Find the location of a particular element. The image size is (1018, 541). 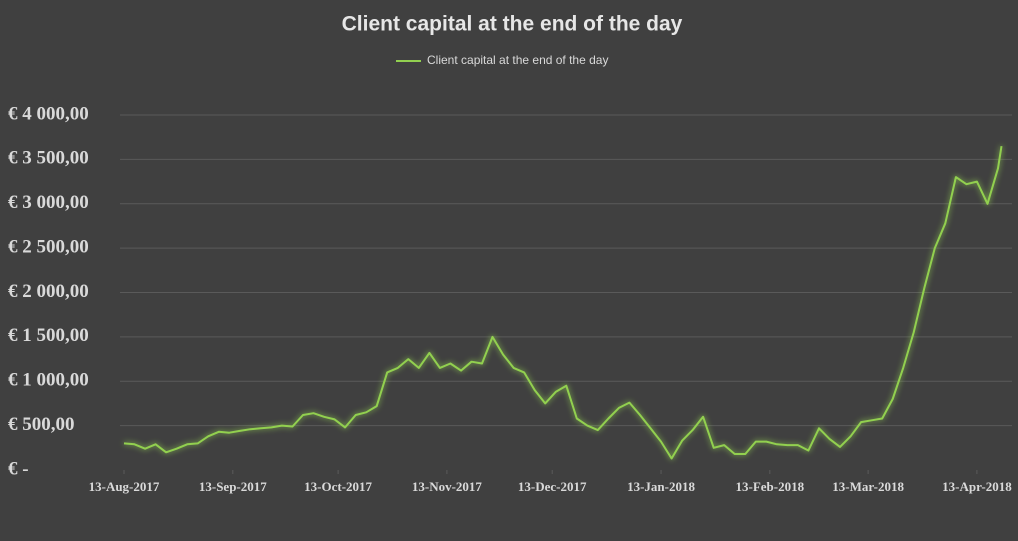

x-tick-label: 13-Jan-2018 is located at coordinates (661, 486).